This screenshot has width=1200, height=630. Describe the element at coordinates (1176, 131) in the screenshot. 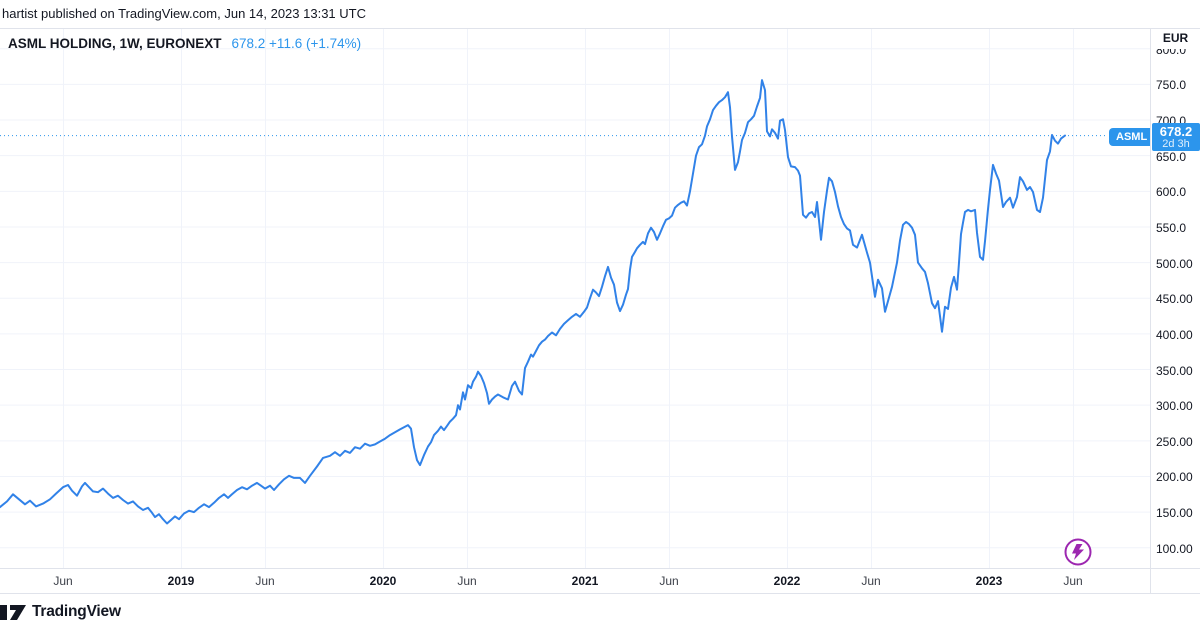

I see `current-price-value: 678.2` at that location.